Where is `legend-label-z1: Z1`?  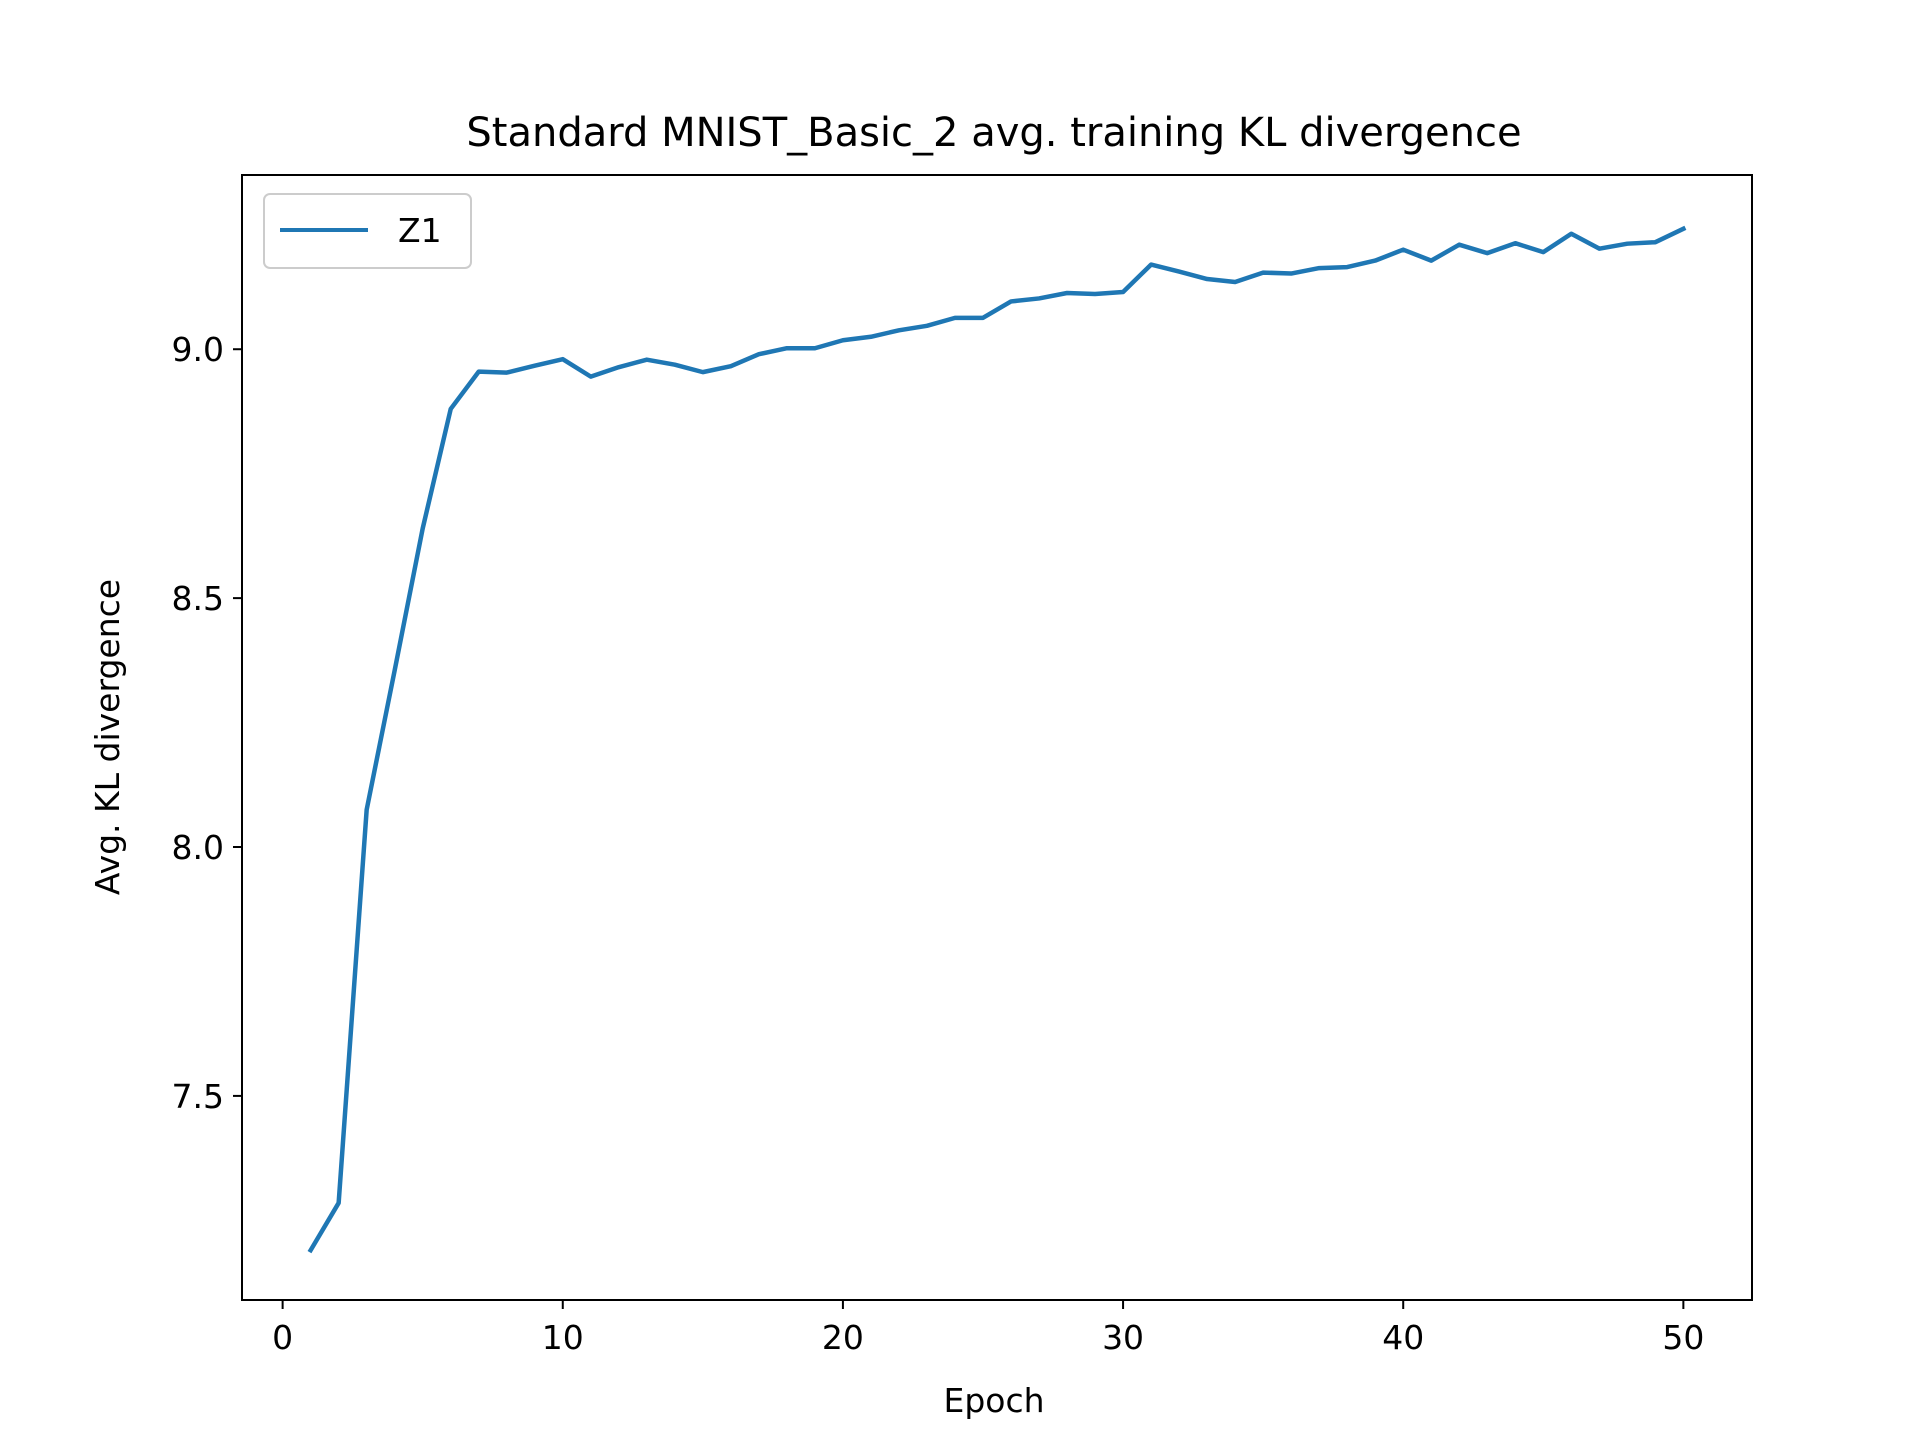 legend-label-z1: Z1 is located at coordinates (420, 230).